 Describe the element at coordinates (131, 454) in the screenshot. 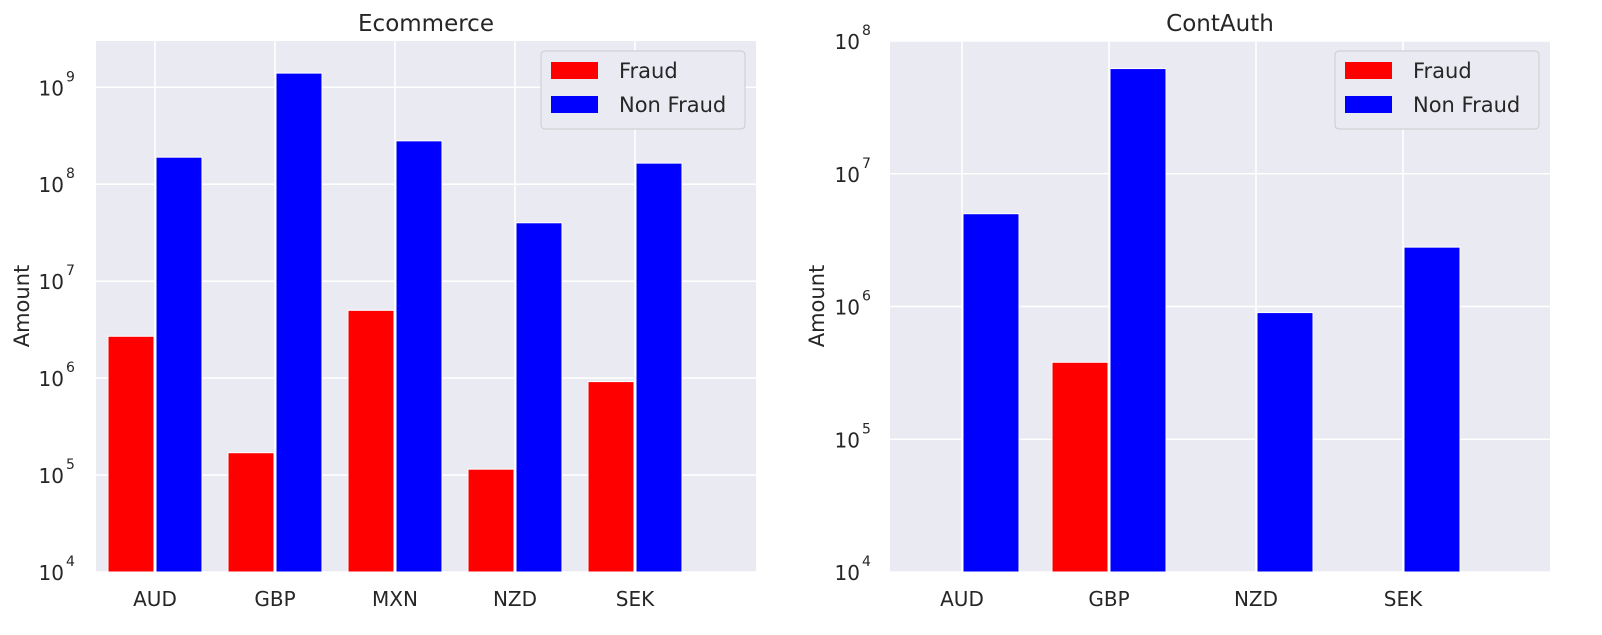

I see `bar-fraud-aud` at that location.